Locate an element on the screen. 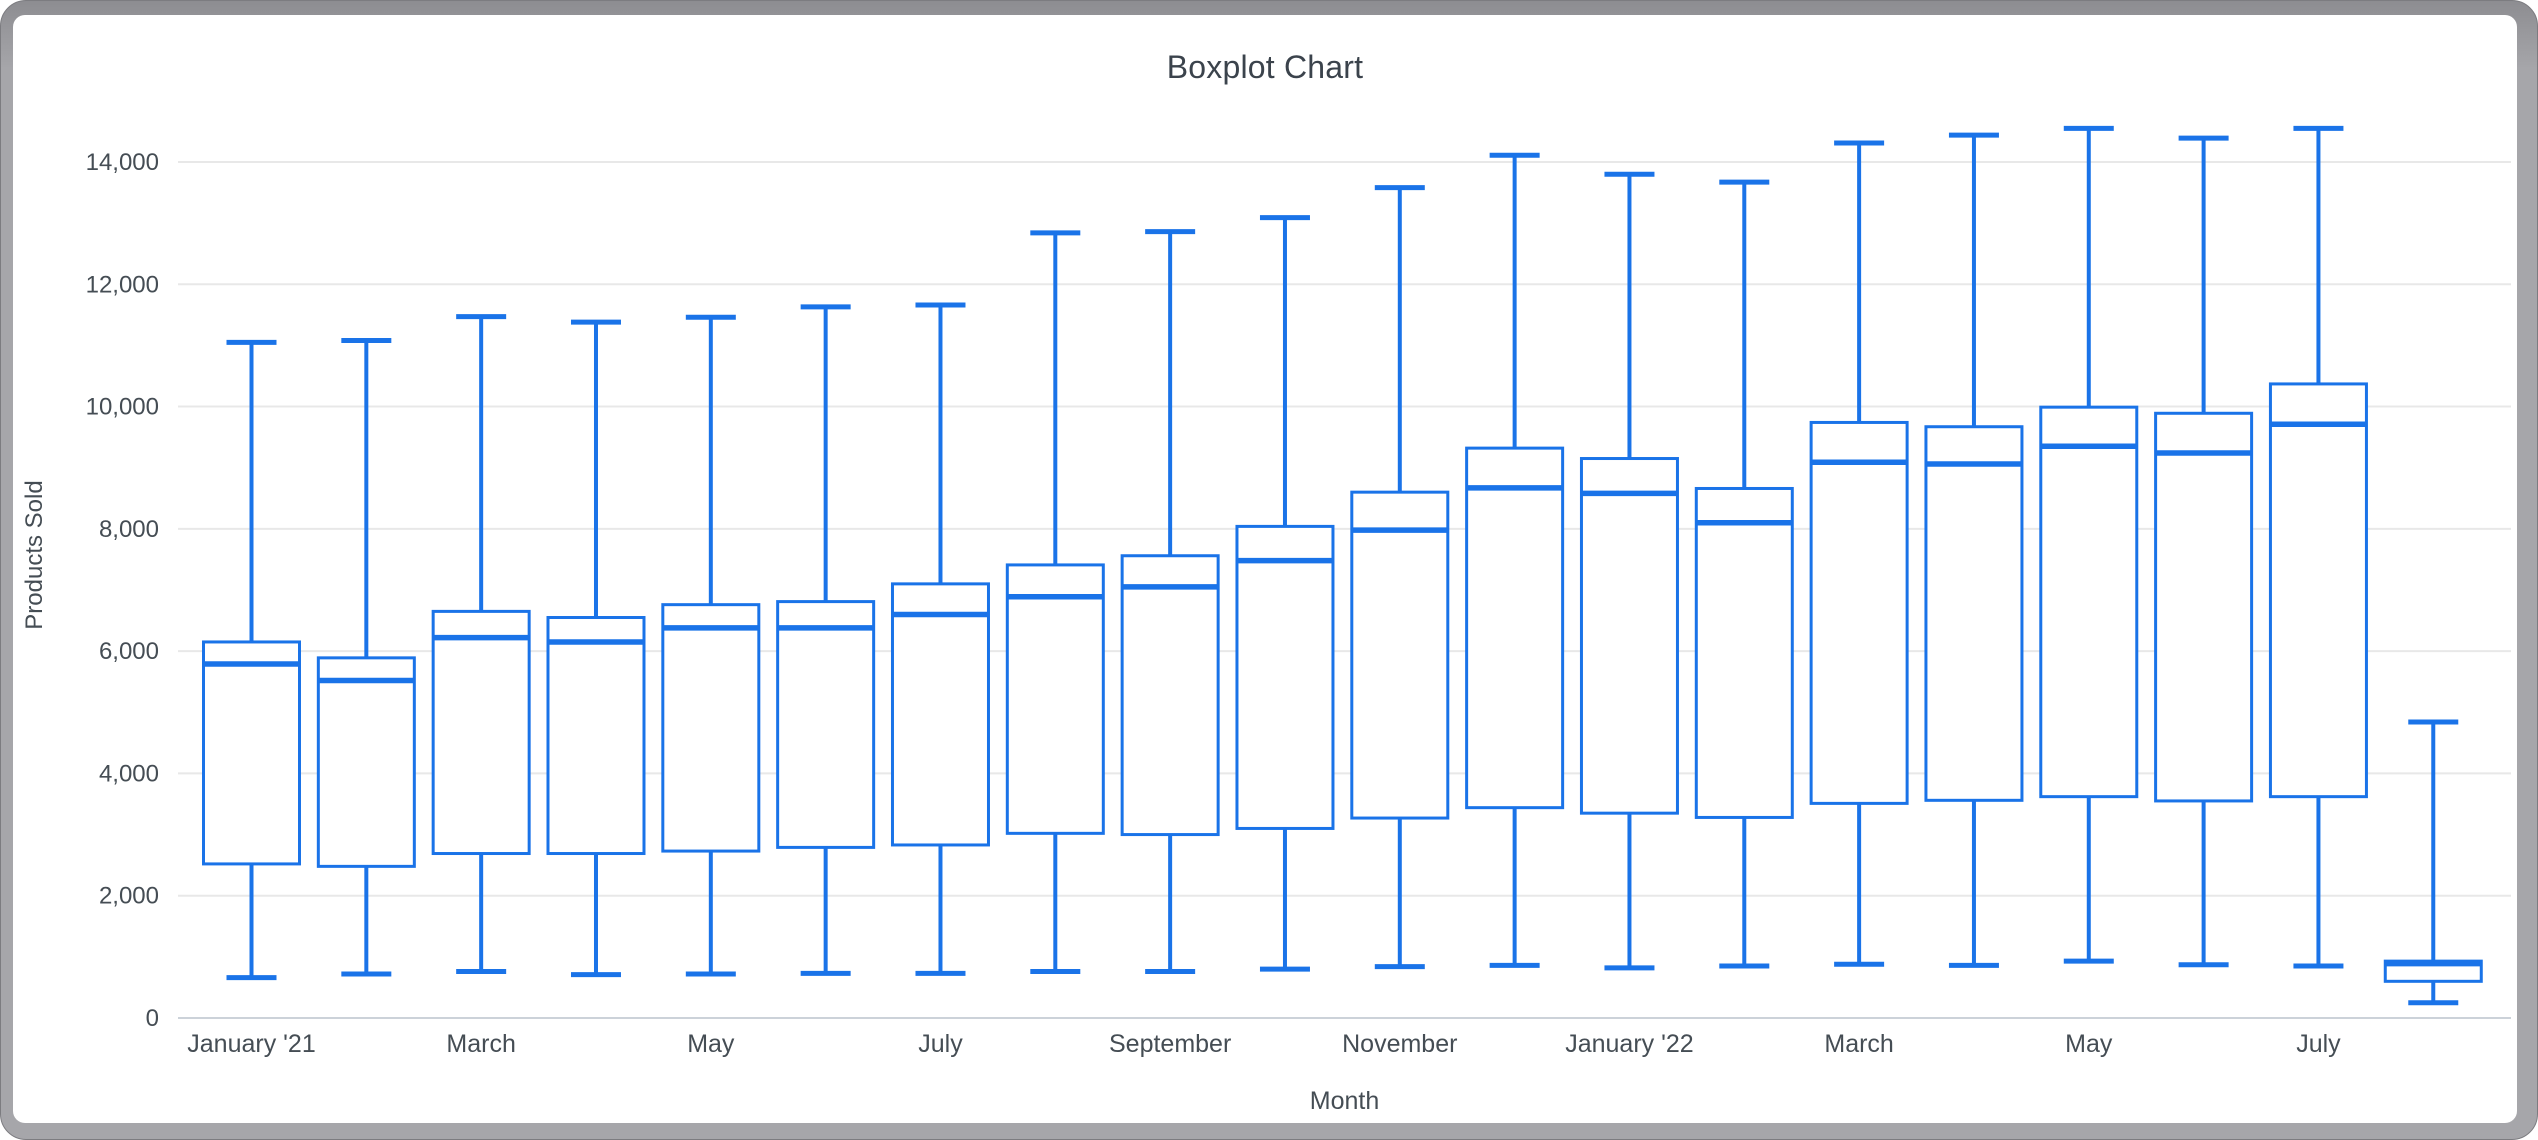 Image resolution: width=2538 pixels, height=1140 pixels. x-tick-label: January '21 is located at coordinates (251, 1044).